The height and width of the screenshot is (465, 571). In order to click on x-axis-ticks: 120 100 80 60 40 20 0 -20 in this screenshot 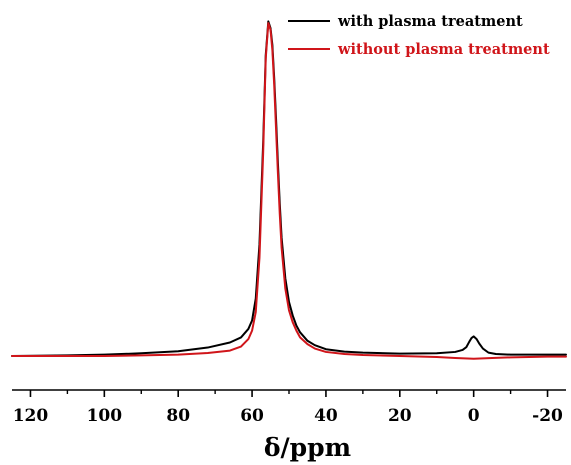, I will do `click(288, 408)`.